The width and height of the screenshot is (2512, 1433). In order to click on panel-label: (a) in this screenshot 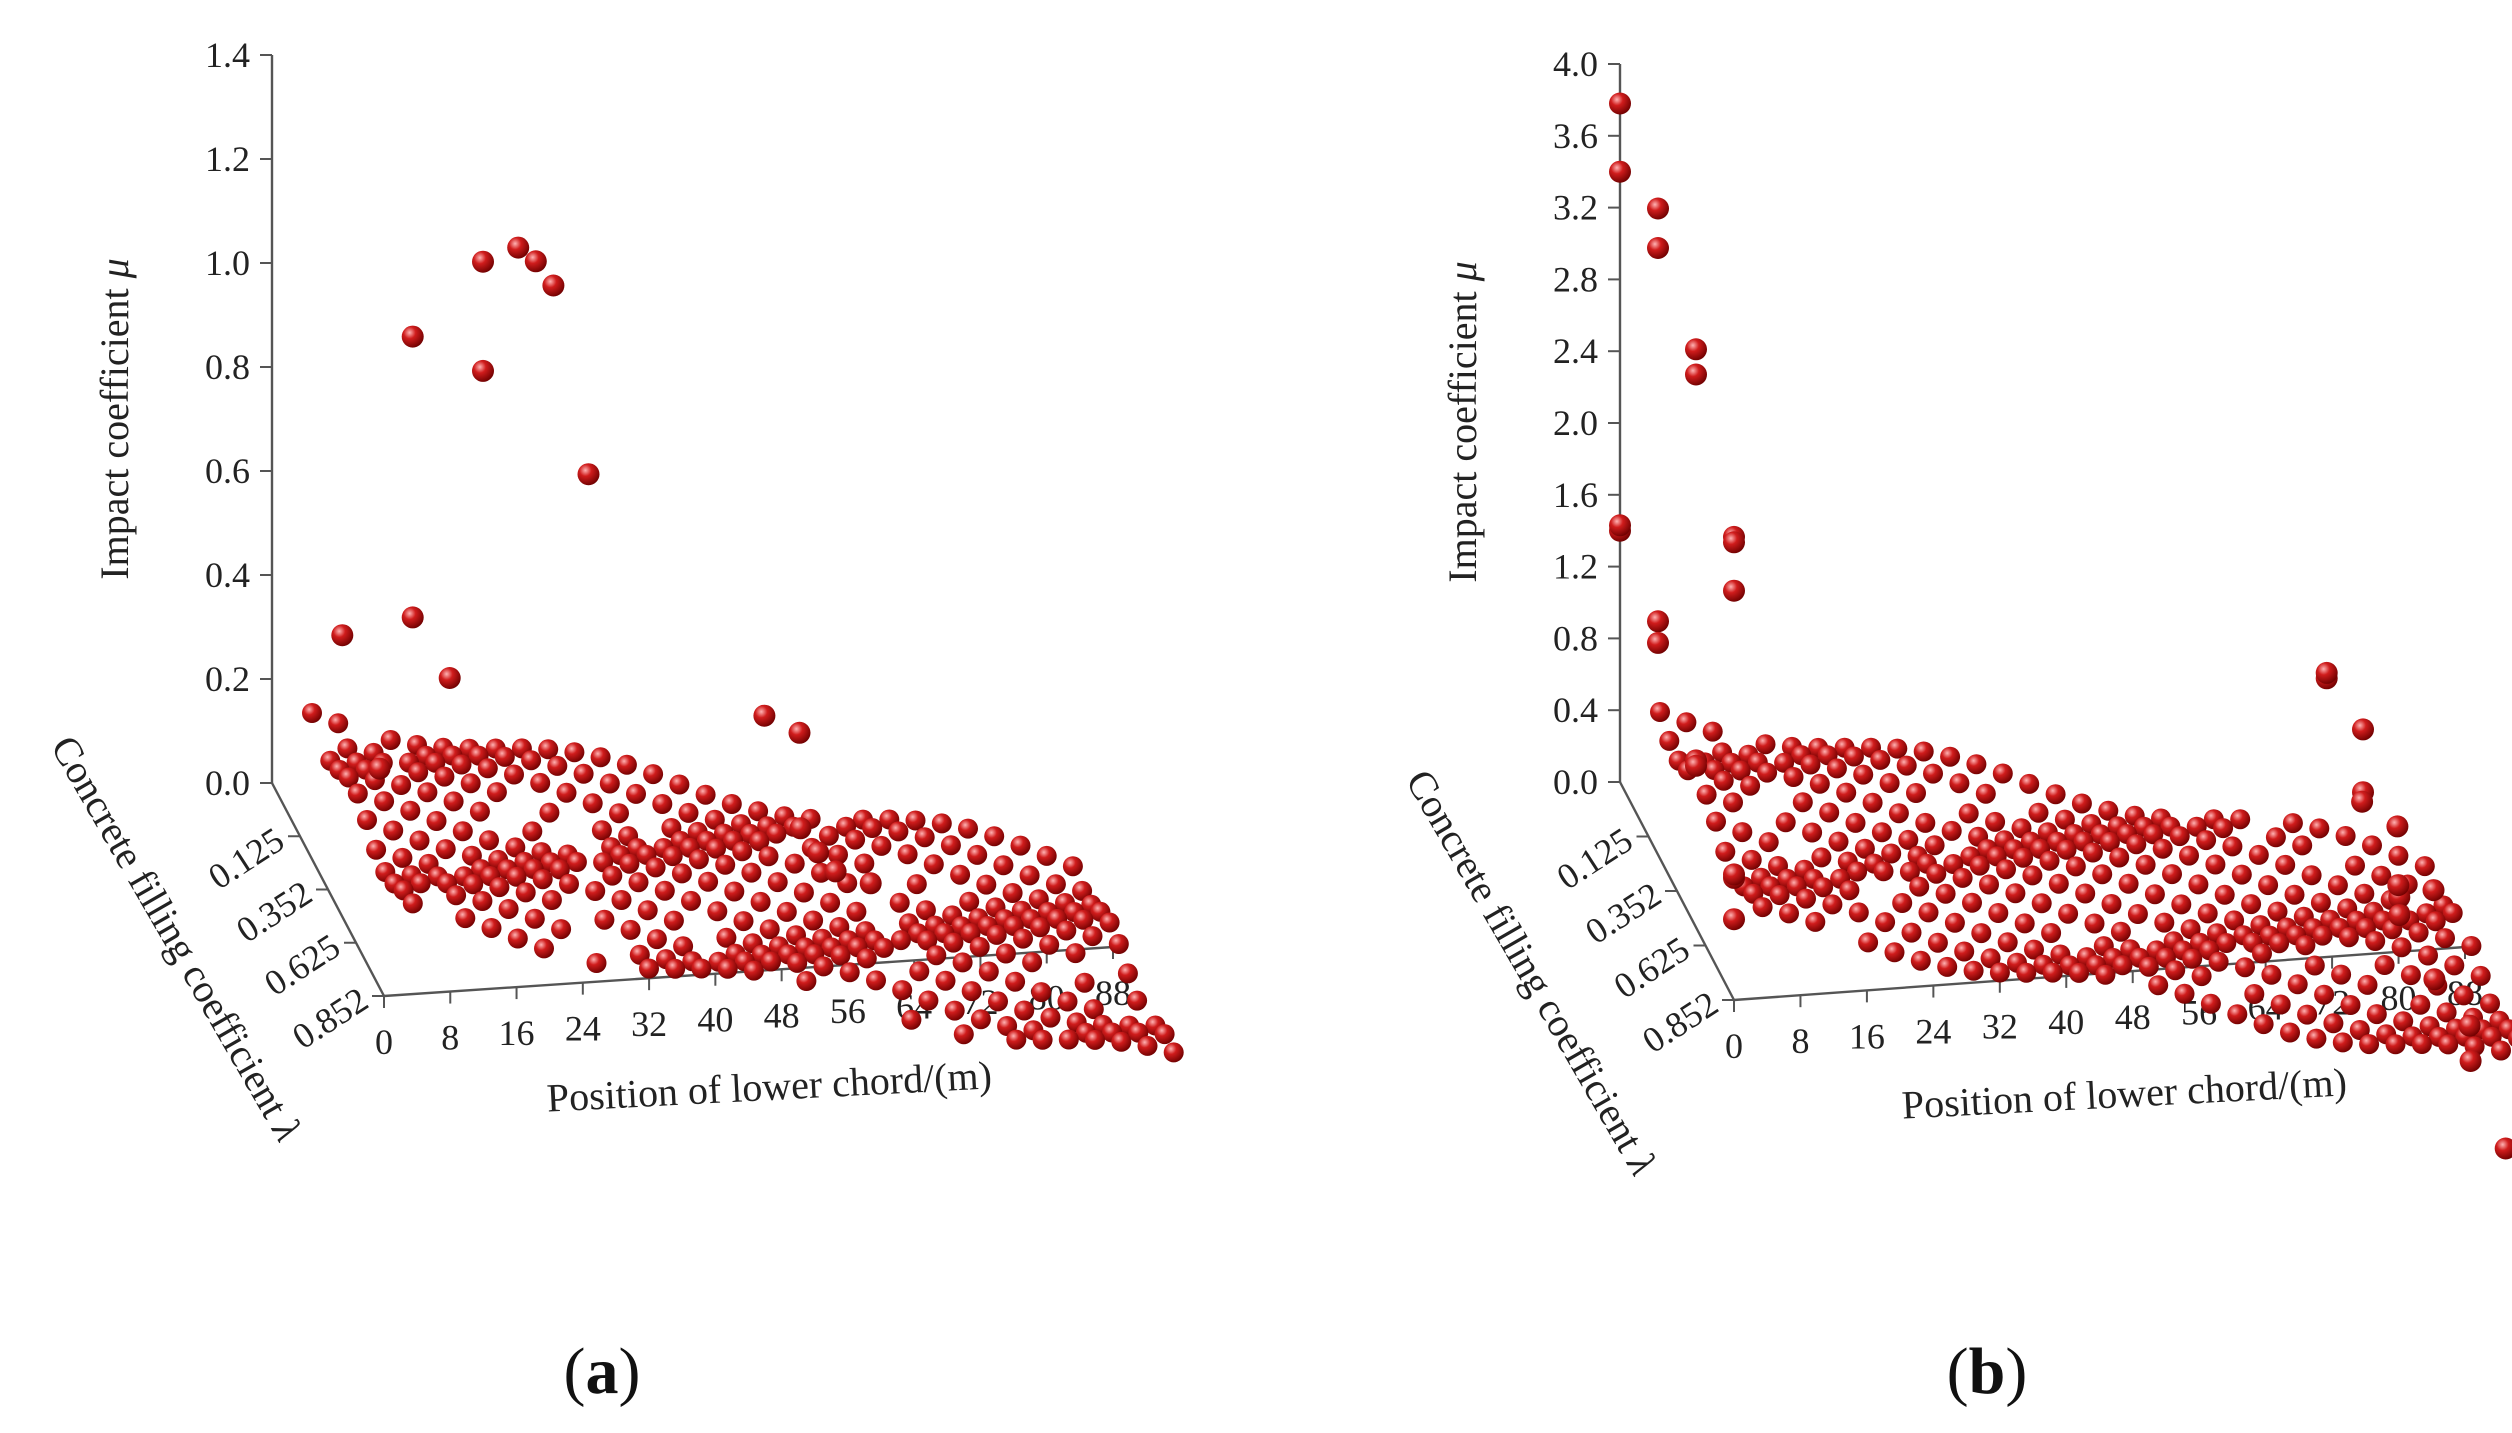, I will do `click(602, 1371)`.